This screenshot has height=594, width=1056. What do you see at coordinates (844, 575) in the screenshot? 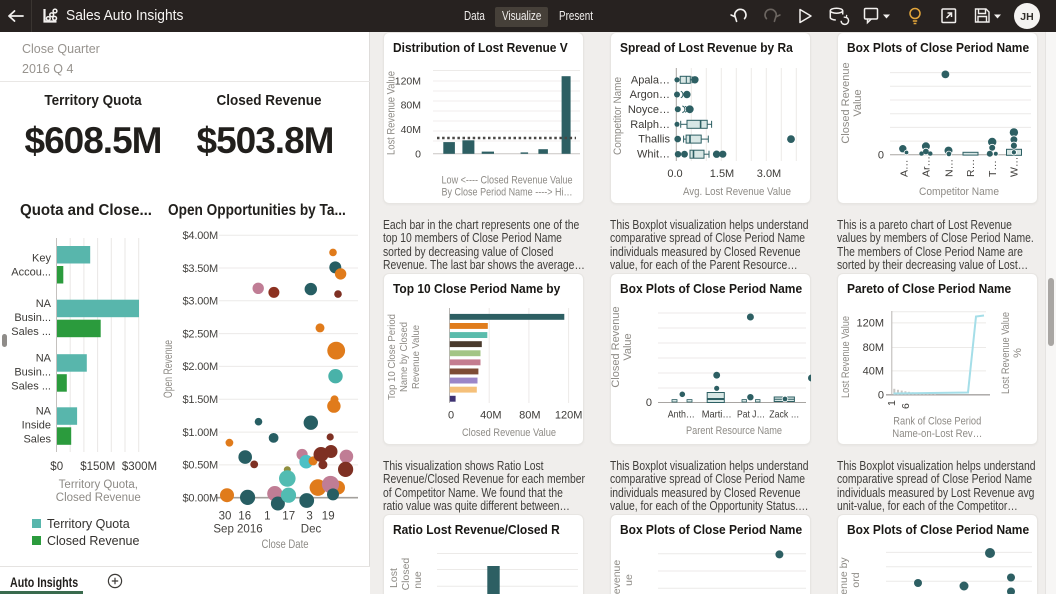
I see `svg-text: enue by` at bounding box center [844, 575].